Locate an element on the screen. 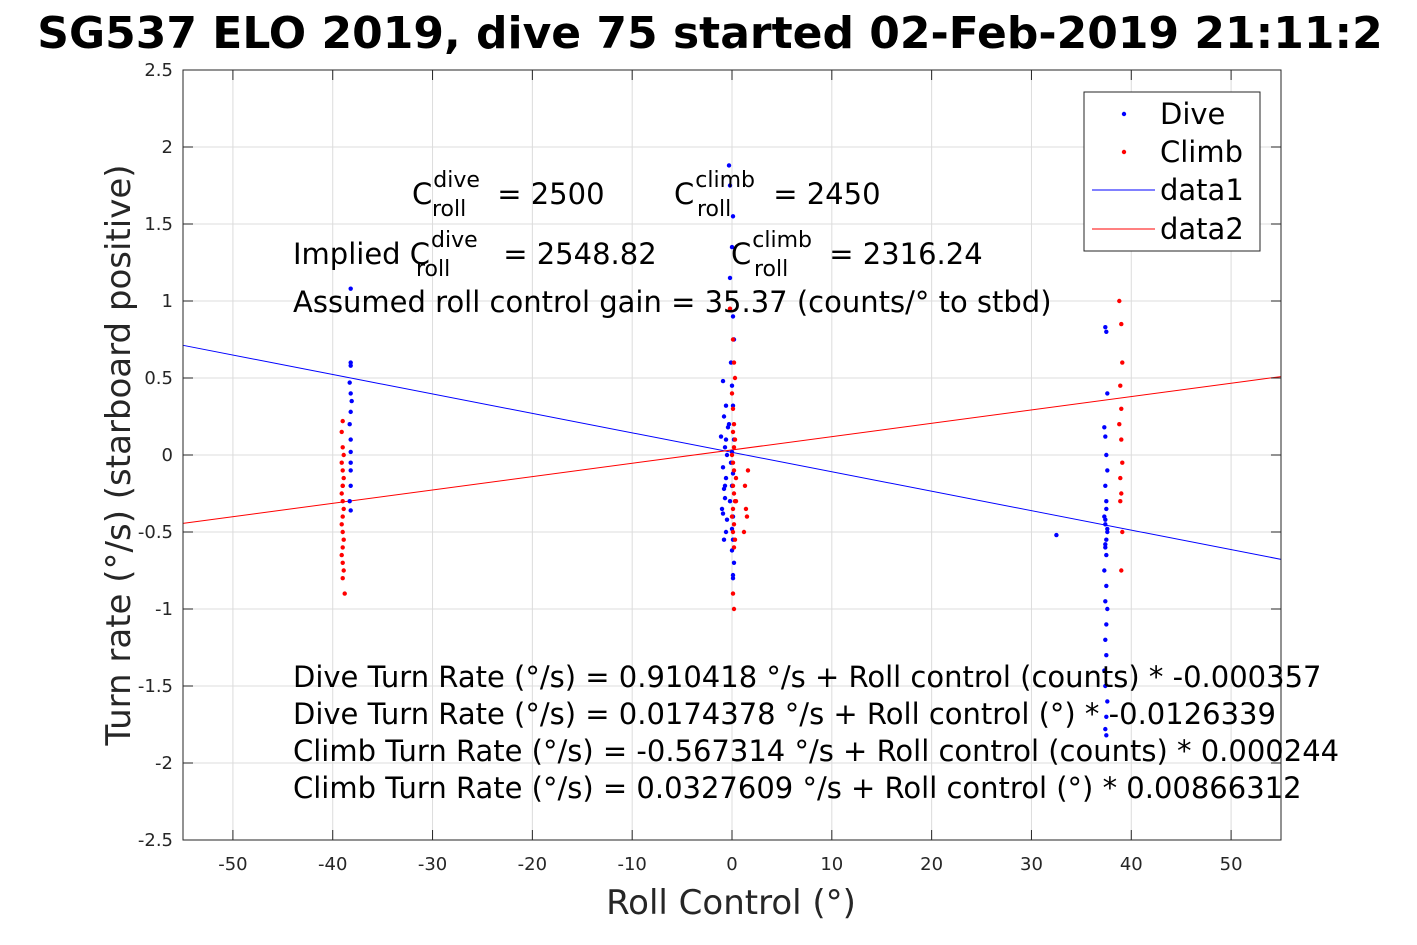 The height and width of the screenshot is (945, 1417). implied-climb-annotation: Cclimb roll = 2316.24 is located at coordinates (857, 255).